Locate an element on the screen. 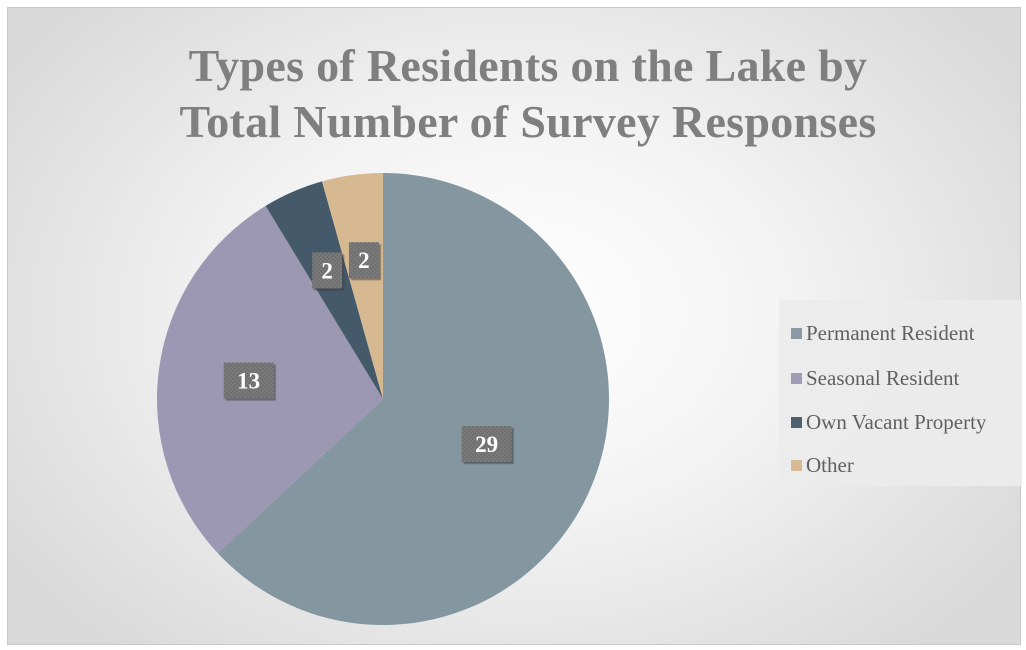  data-label-other: 2 is located at coordinates (363, 260).